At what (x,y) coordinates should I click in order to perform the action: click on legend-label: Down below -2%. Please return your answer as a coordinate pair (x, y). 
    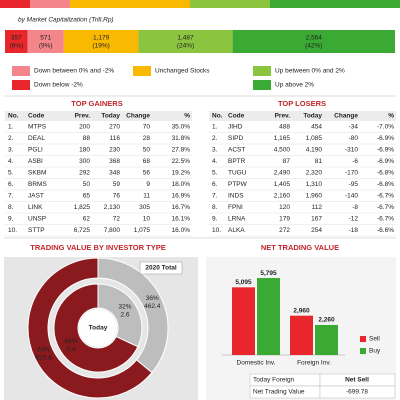
    Looking at the image, I should click on (58, 85).